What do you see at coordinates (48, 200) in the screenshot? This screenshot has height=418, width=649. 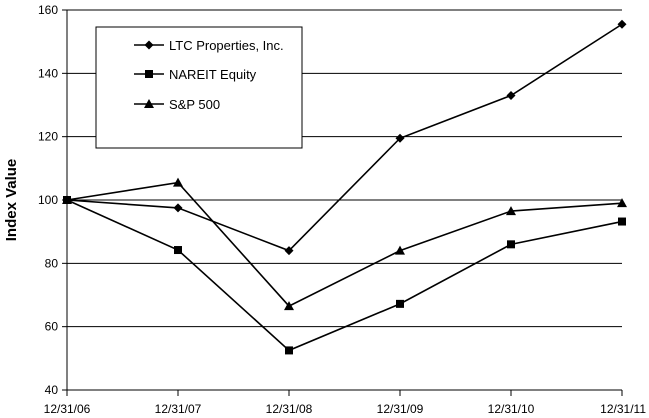 I see `y-tick-label: 100` at bounding box center [48, 200].